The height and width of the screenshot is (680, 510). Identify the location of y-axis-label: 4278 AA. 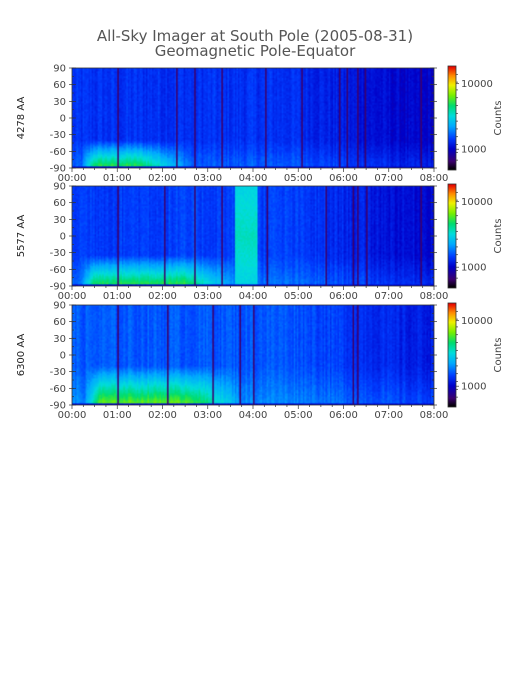
(21, 118).